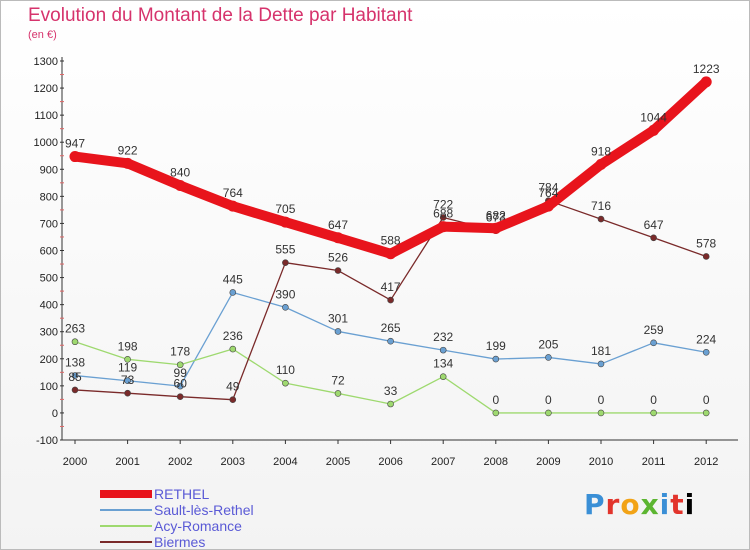  Describe the element at coordinates (75, 329) in the screenshot. I see `data-label: 263` at that location.